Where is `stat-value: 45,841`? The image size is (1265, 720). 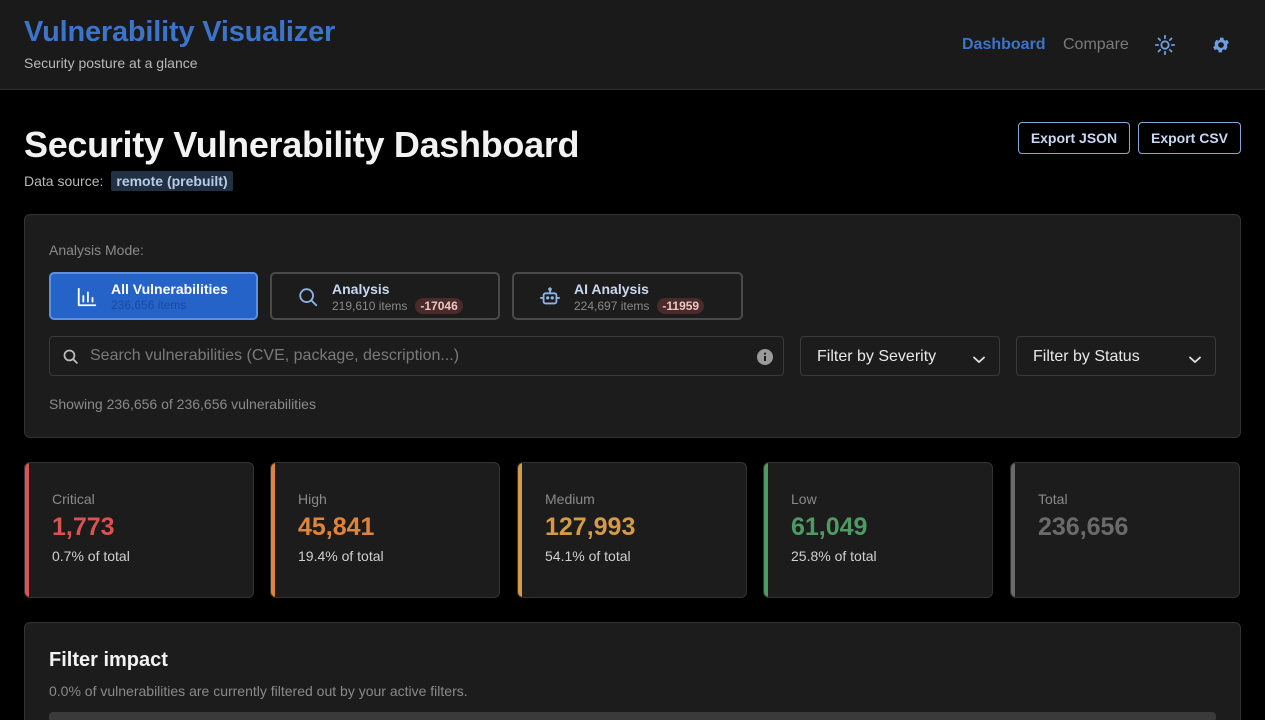
stat-value: 45,841 is located at coordinates (336, 527).